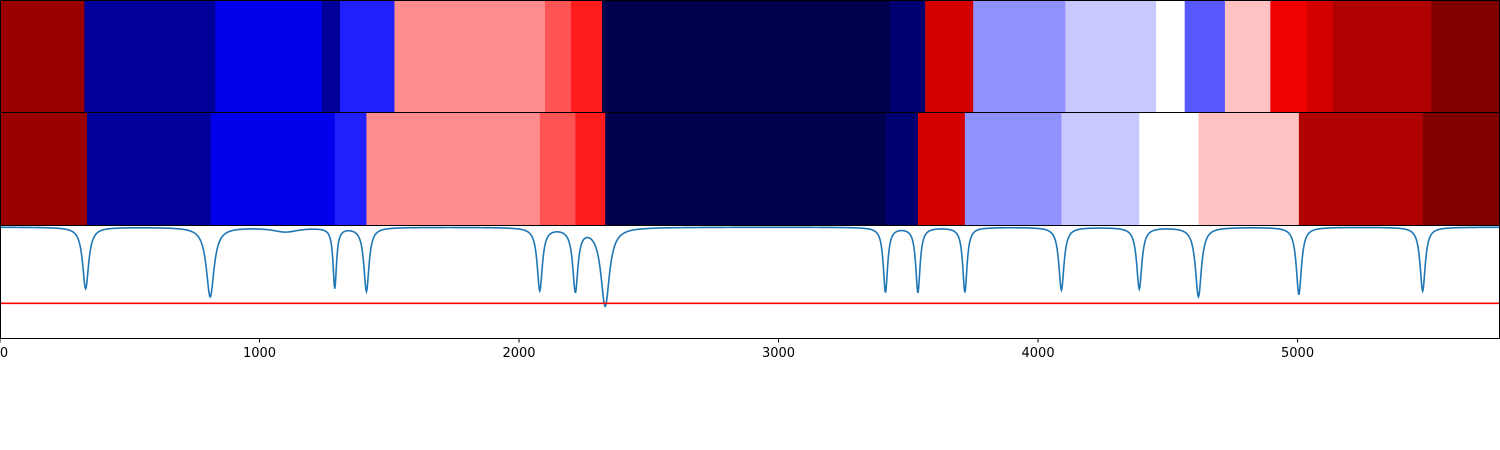  What do you see at coordinates (518, 353) in the screenshot?
I see `x-tick-label: 2000` at bounding box center [518, 353].